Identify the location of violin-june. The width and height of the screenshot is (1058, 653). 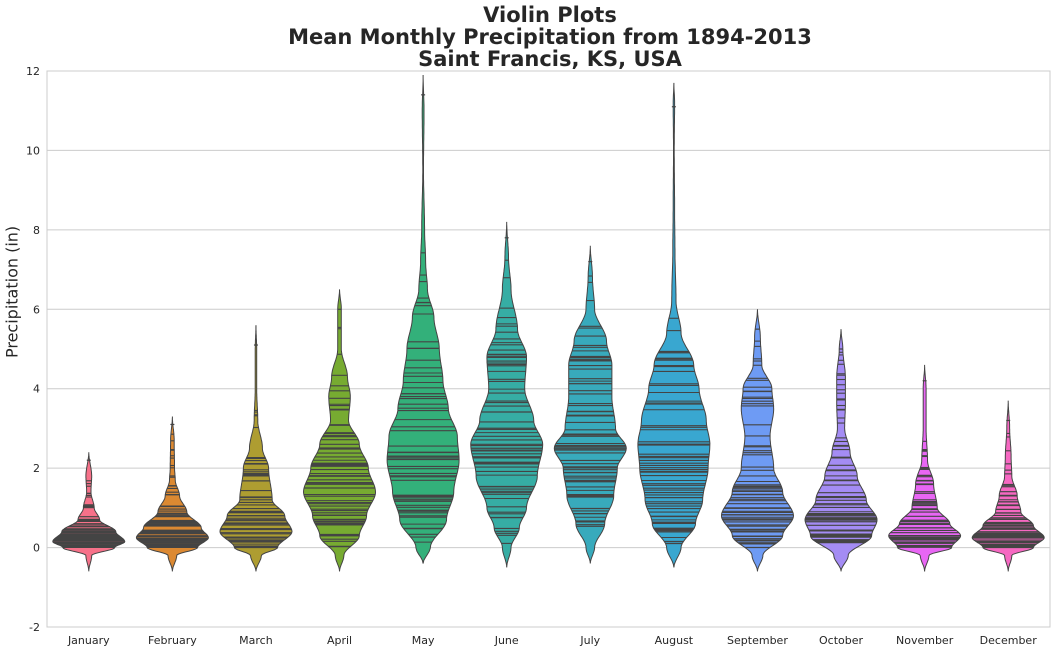
(507, 394).